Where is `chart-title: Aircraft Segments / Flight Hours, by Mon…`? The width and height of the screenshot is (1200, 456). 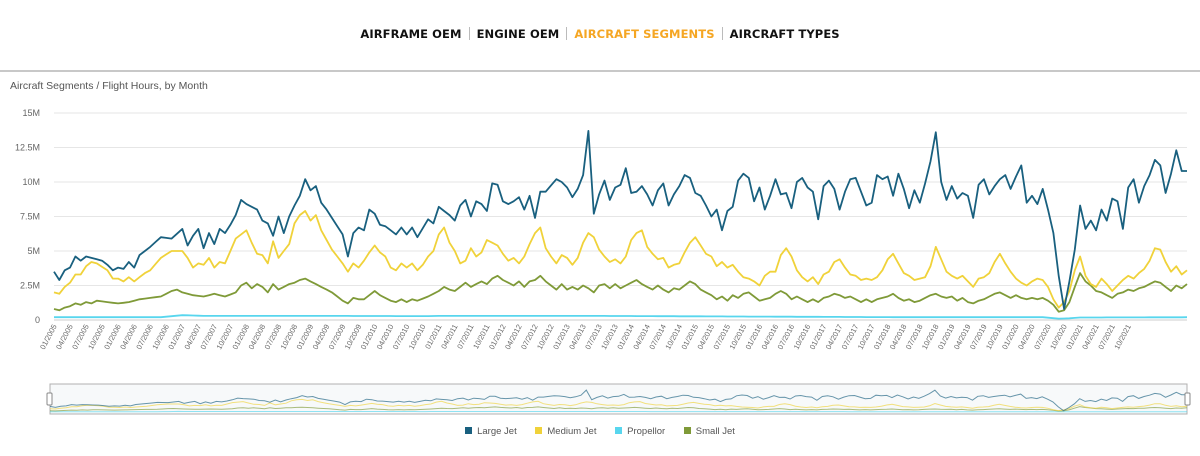 chart-title: Aircraft Segments / Flight Hours, by Mon… is located at coordinates (109, 86).